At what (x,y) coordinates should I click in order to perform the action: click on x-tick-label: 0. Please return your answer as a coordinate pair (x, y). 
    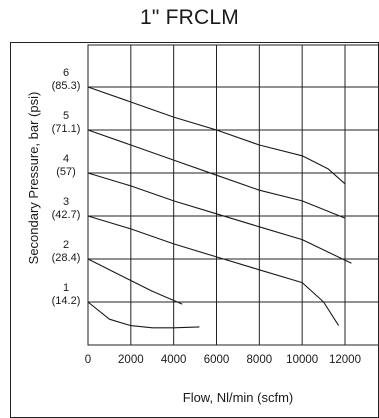
    Looking at the image, I should click on (88, 360).